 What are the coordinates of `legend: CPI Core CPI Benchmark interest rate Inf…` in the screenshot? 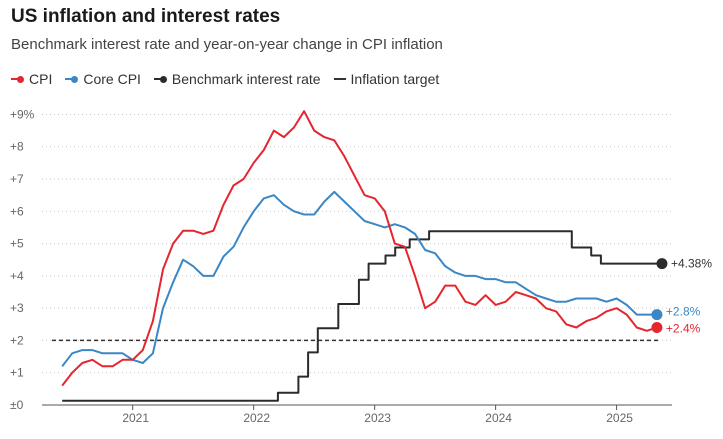 It's located at (231, 79).